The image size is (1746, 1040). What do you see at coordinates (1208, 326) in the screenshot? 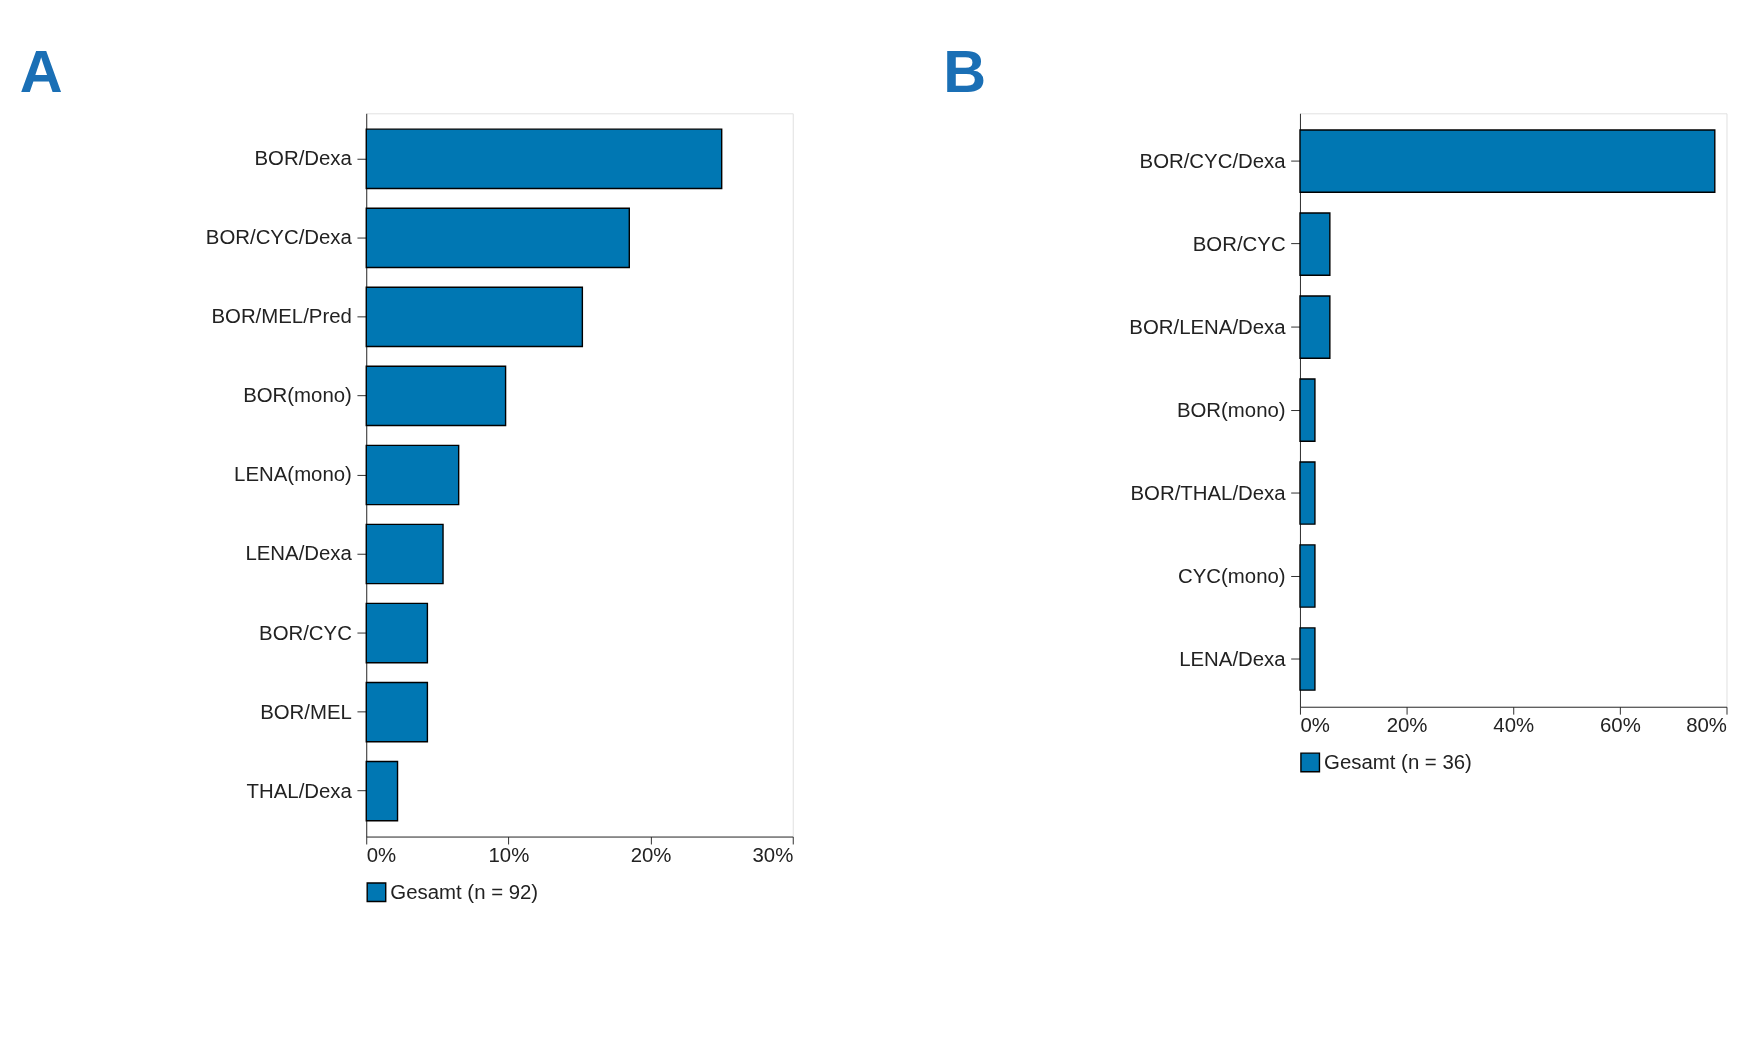
I see `y-tick-label: BOR/LENA/Dexa` at bounding box center [1208, 326].